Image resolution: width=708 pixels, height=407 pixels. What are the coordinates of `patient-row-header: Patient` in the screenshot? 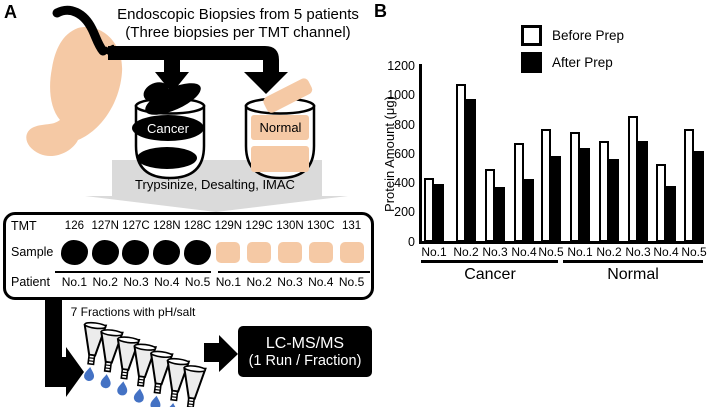 It's located at (30, 282).